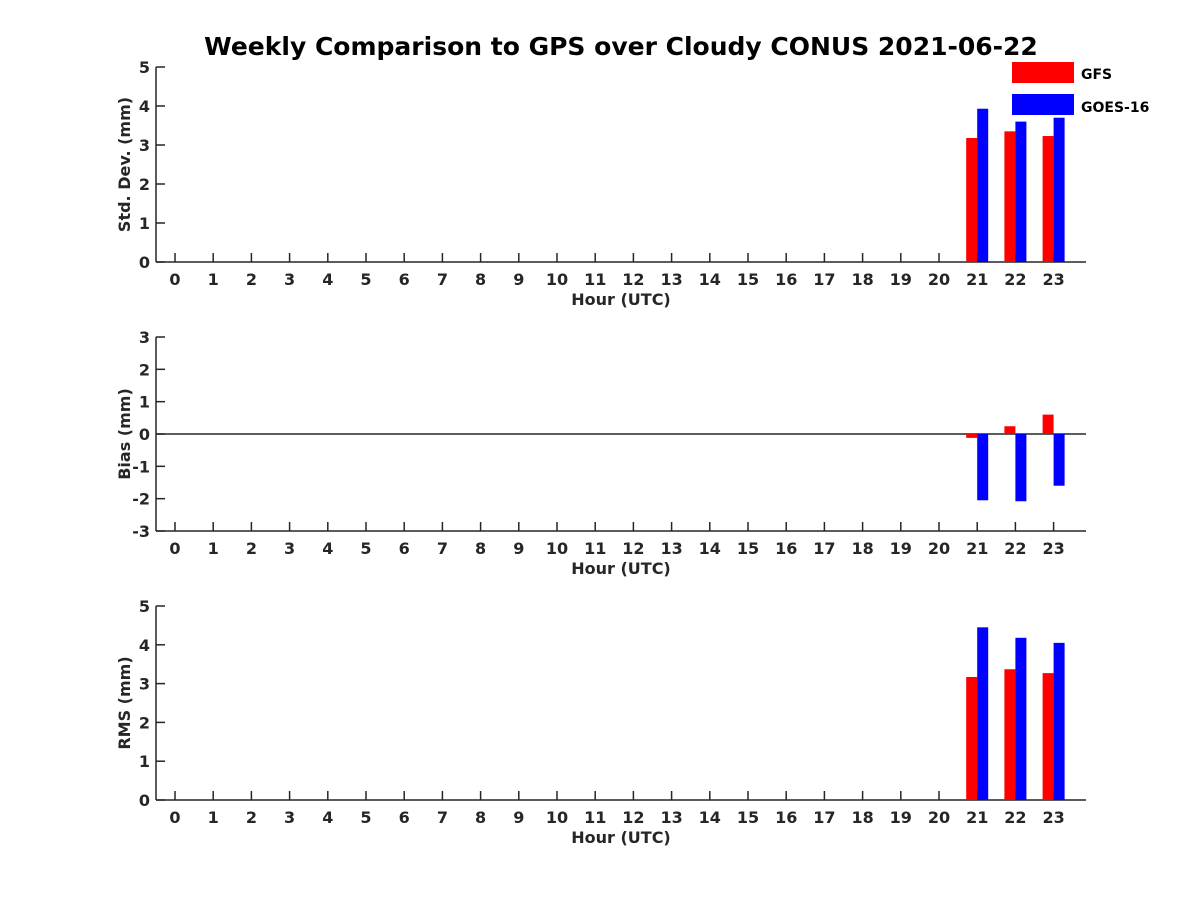  What do you see at coordinates (1080, 89) in the screenshot?
I see `legend: GFS GOES-16` at bounding box center [1080, 89].